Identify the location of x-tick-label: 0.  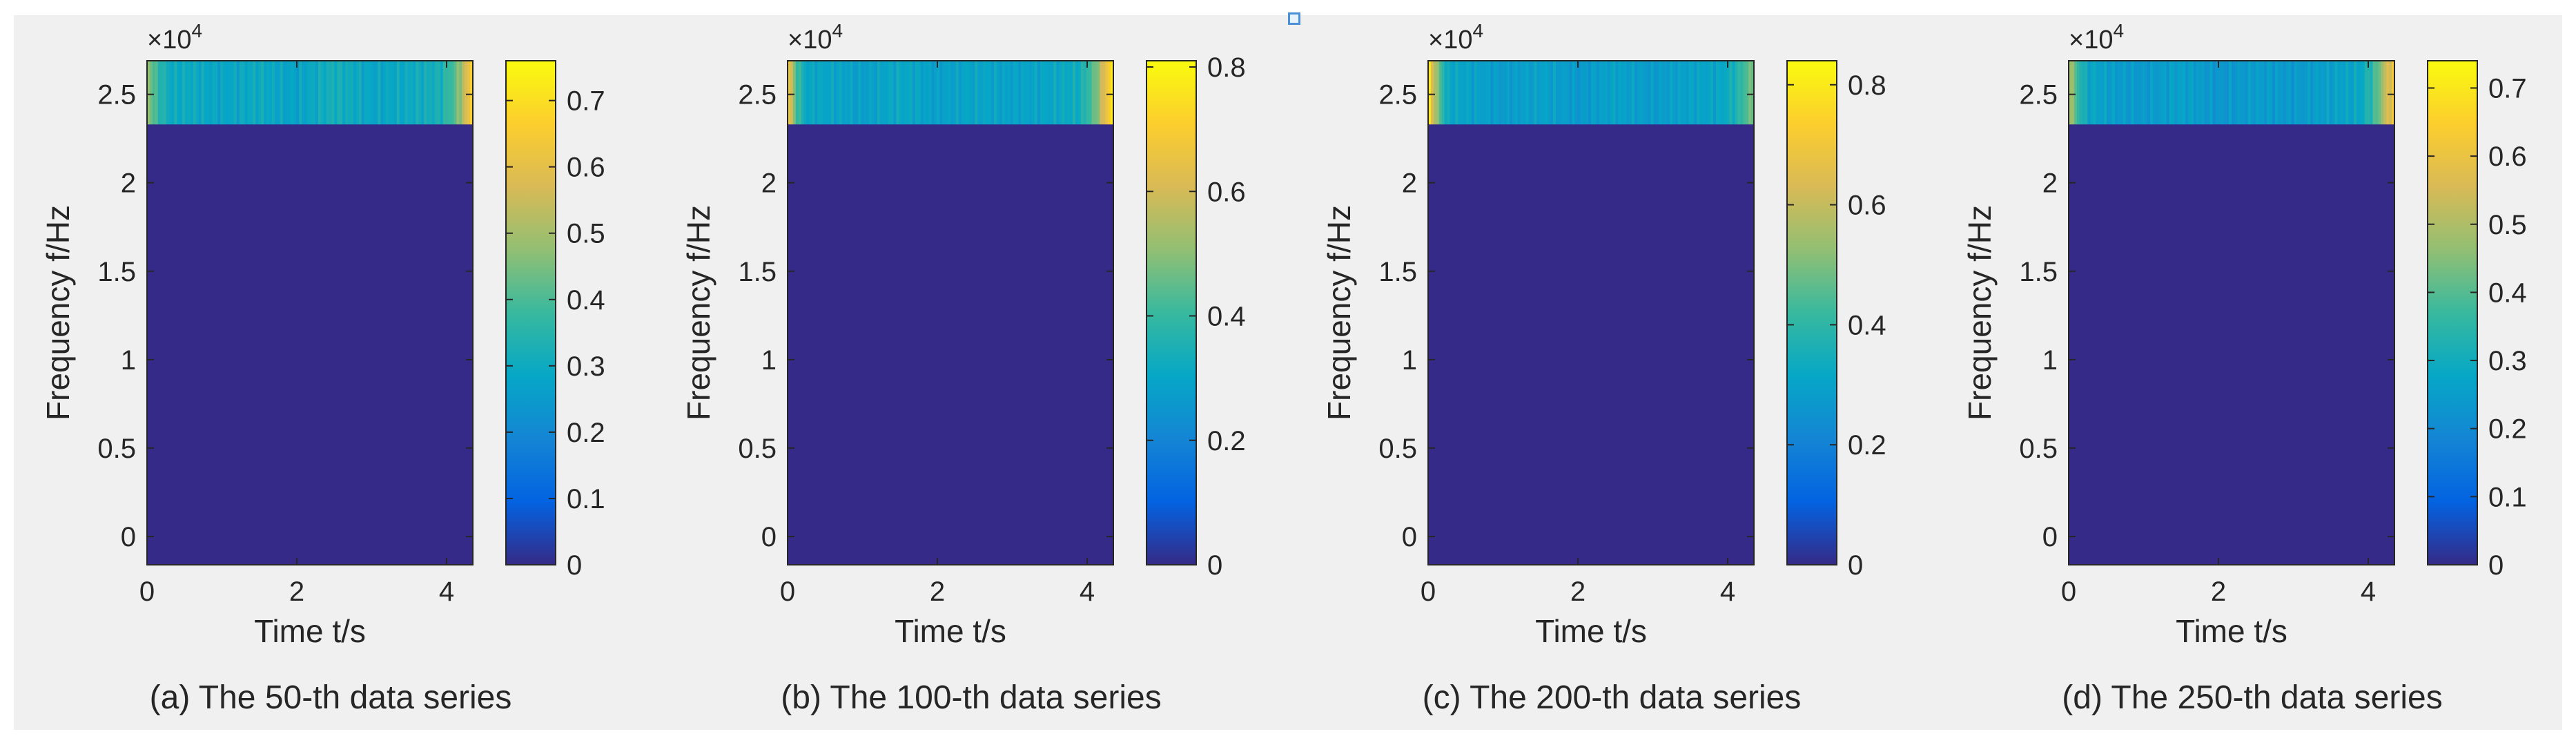
(147, 592).